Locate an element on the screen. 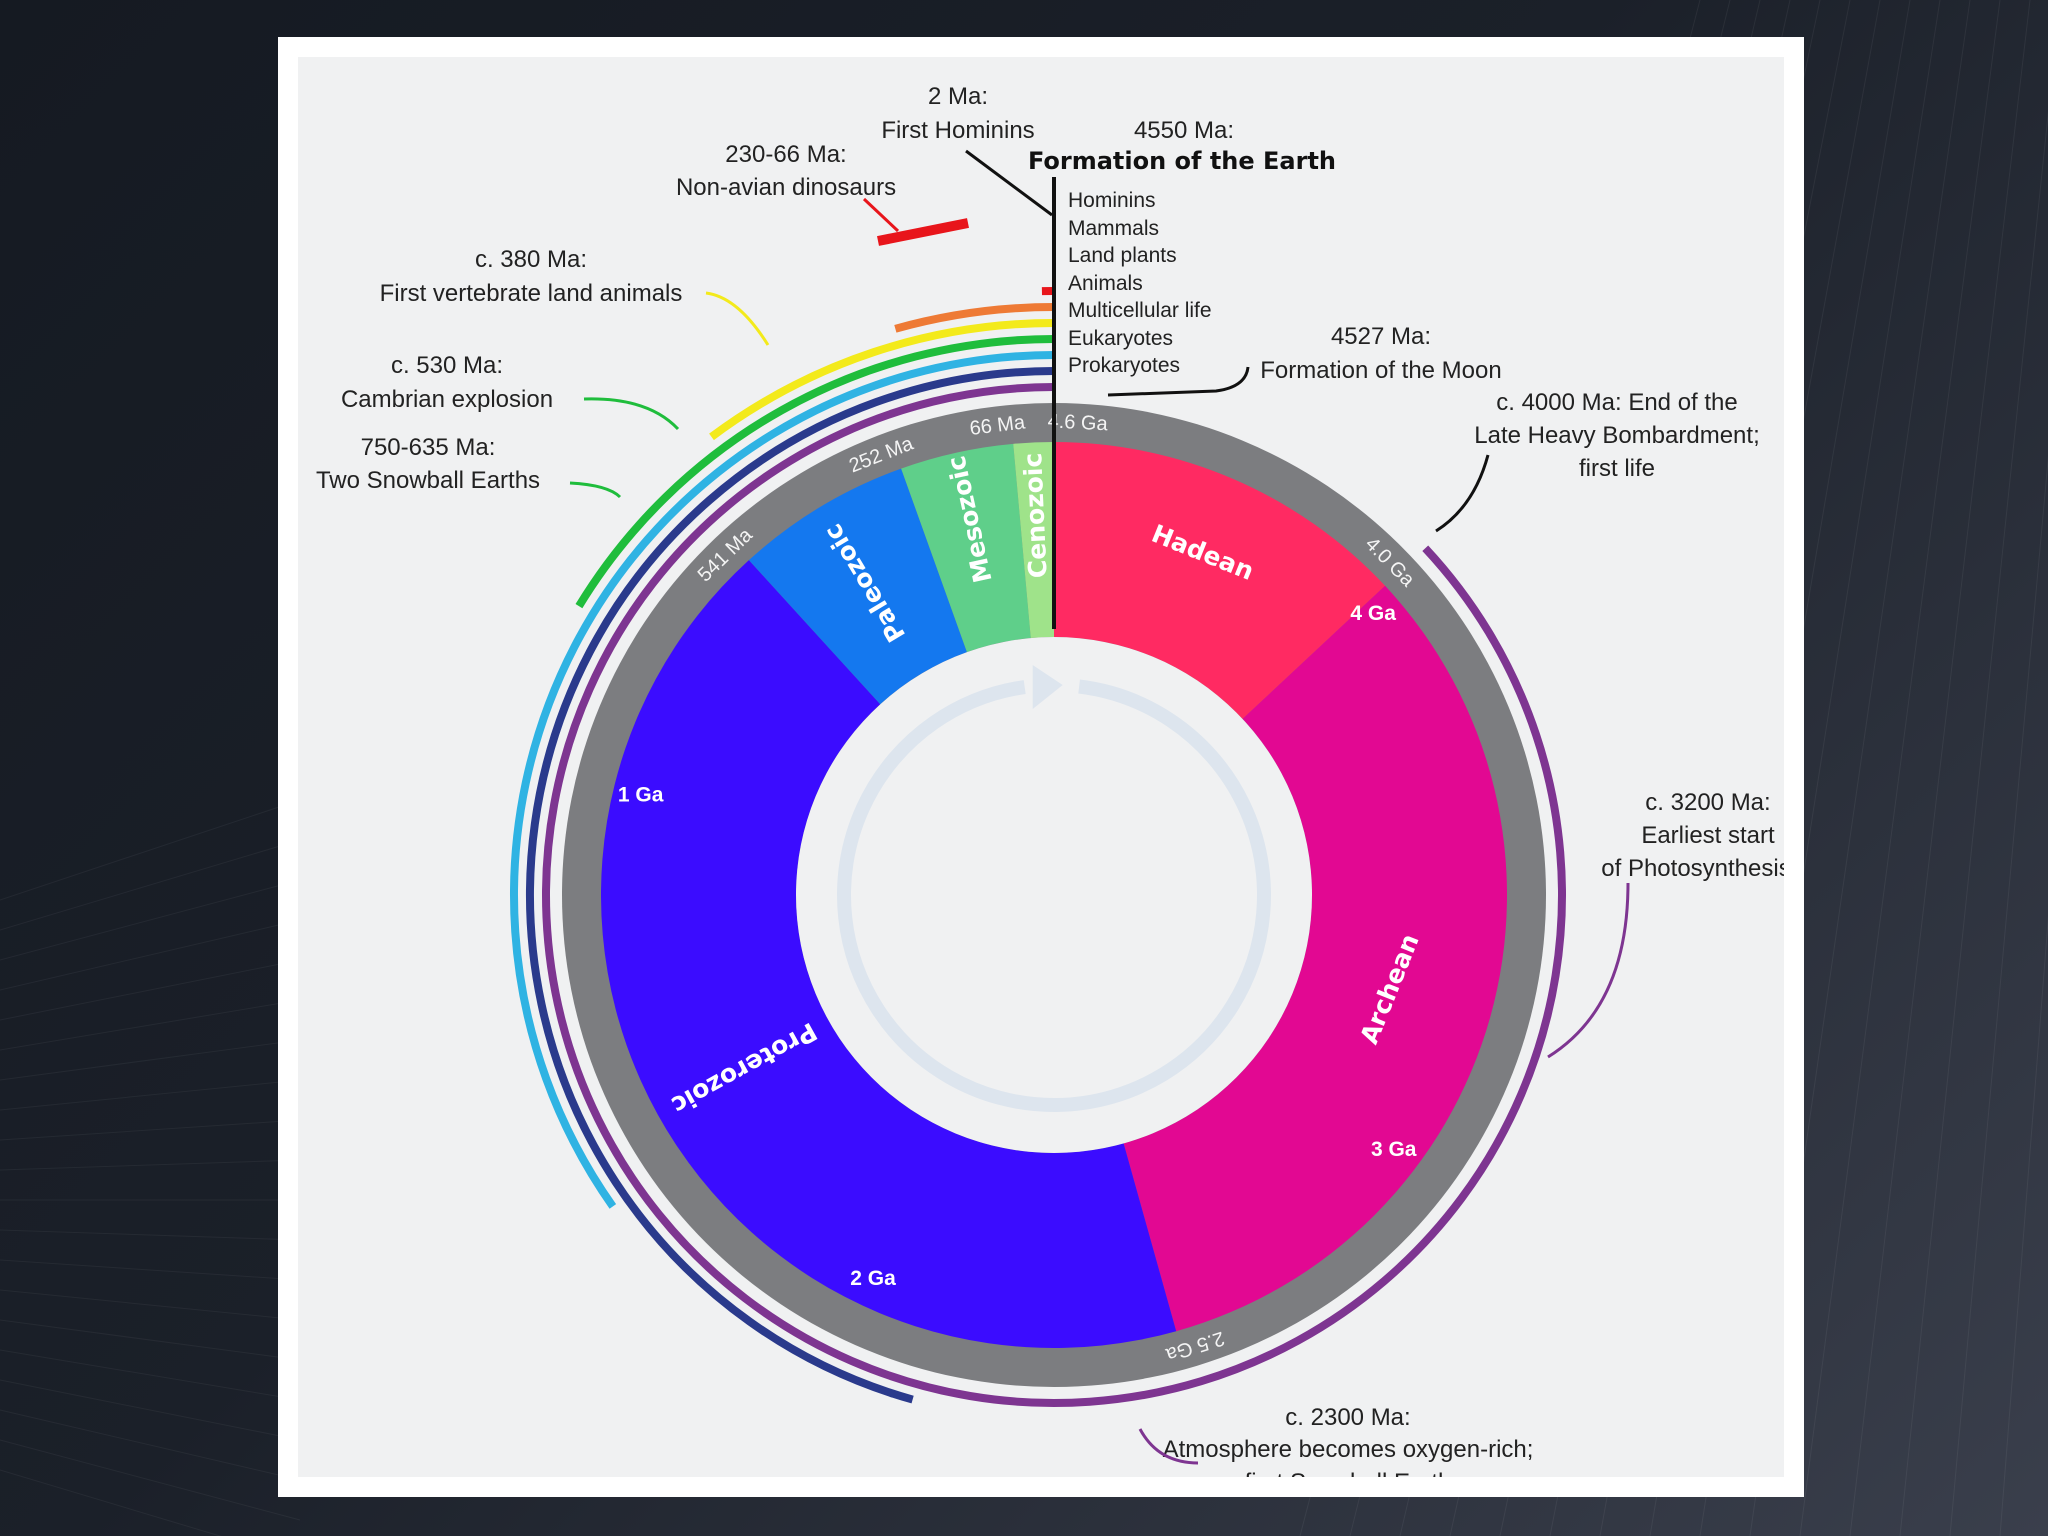  event-cambrian-time: c. 530 Ma: is located at coordinates (447, 365).